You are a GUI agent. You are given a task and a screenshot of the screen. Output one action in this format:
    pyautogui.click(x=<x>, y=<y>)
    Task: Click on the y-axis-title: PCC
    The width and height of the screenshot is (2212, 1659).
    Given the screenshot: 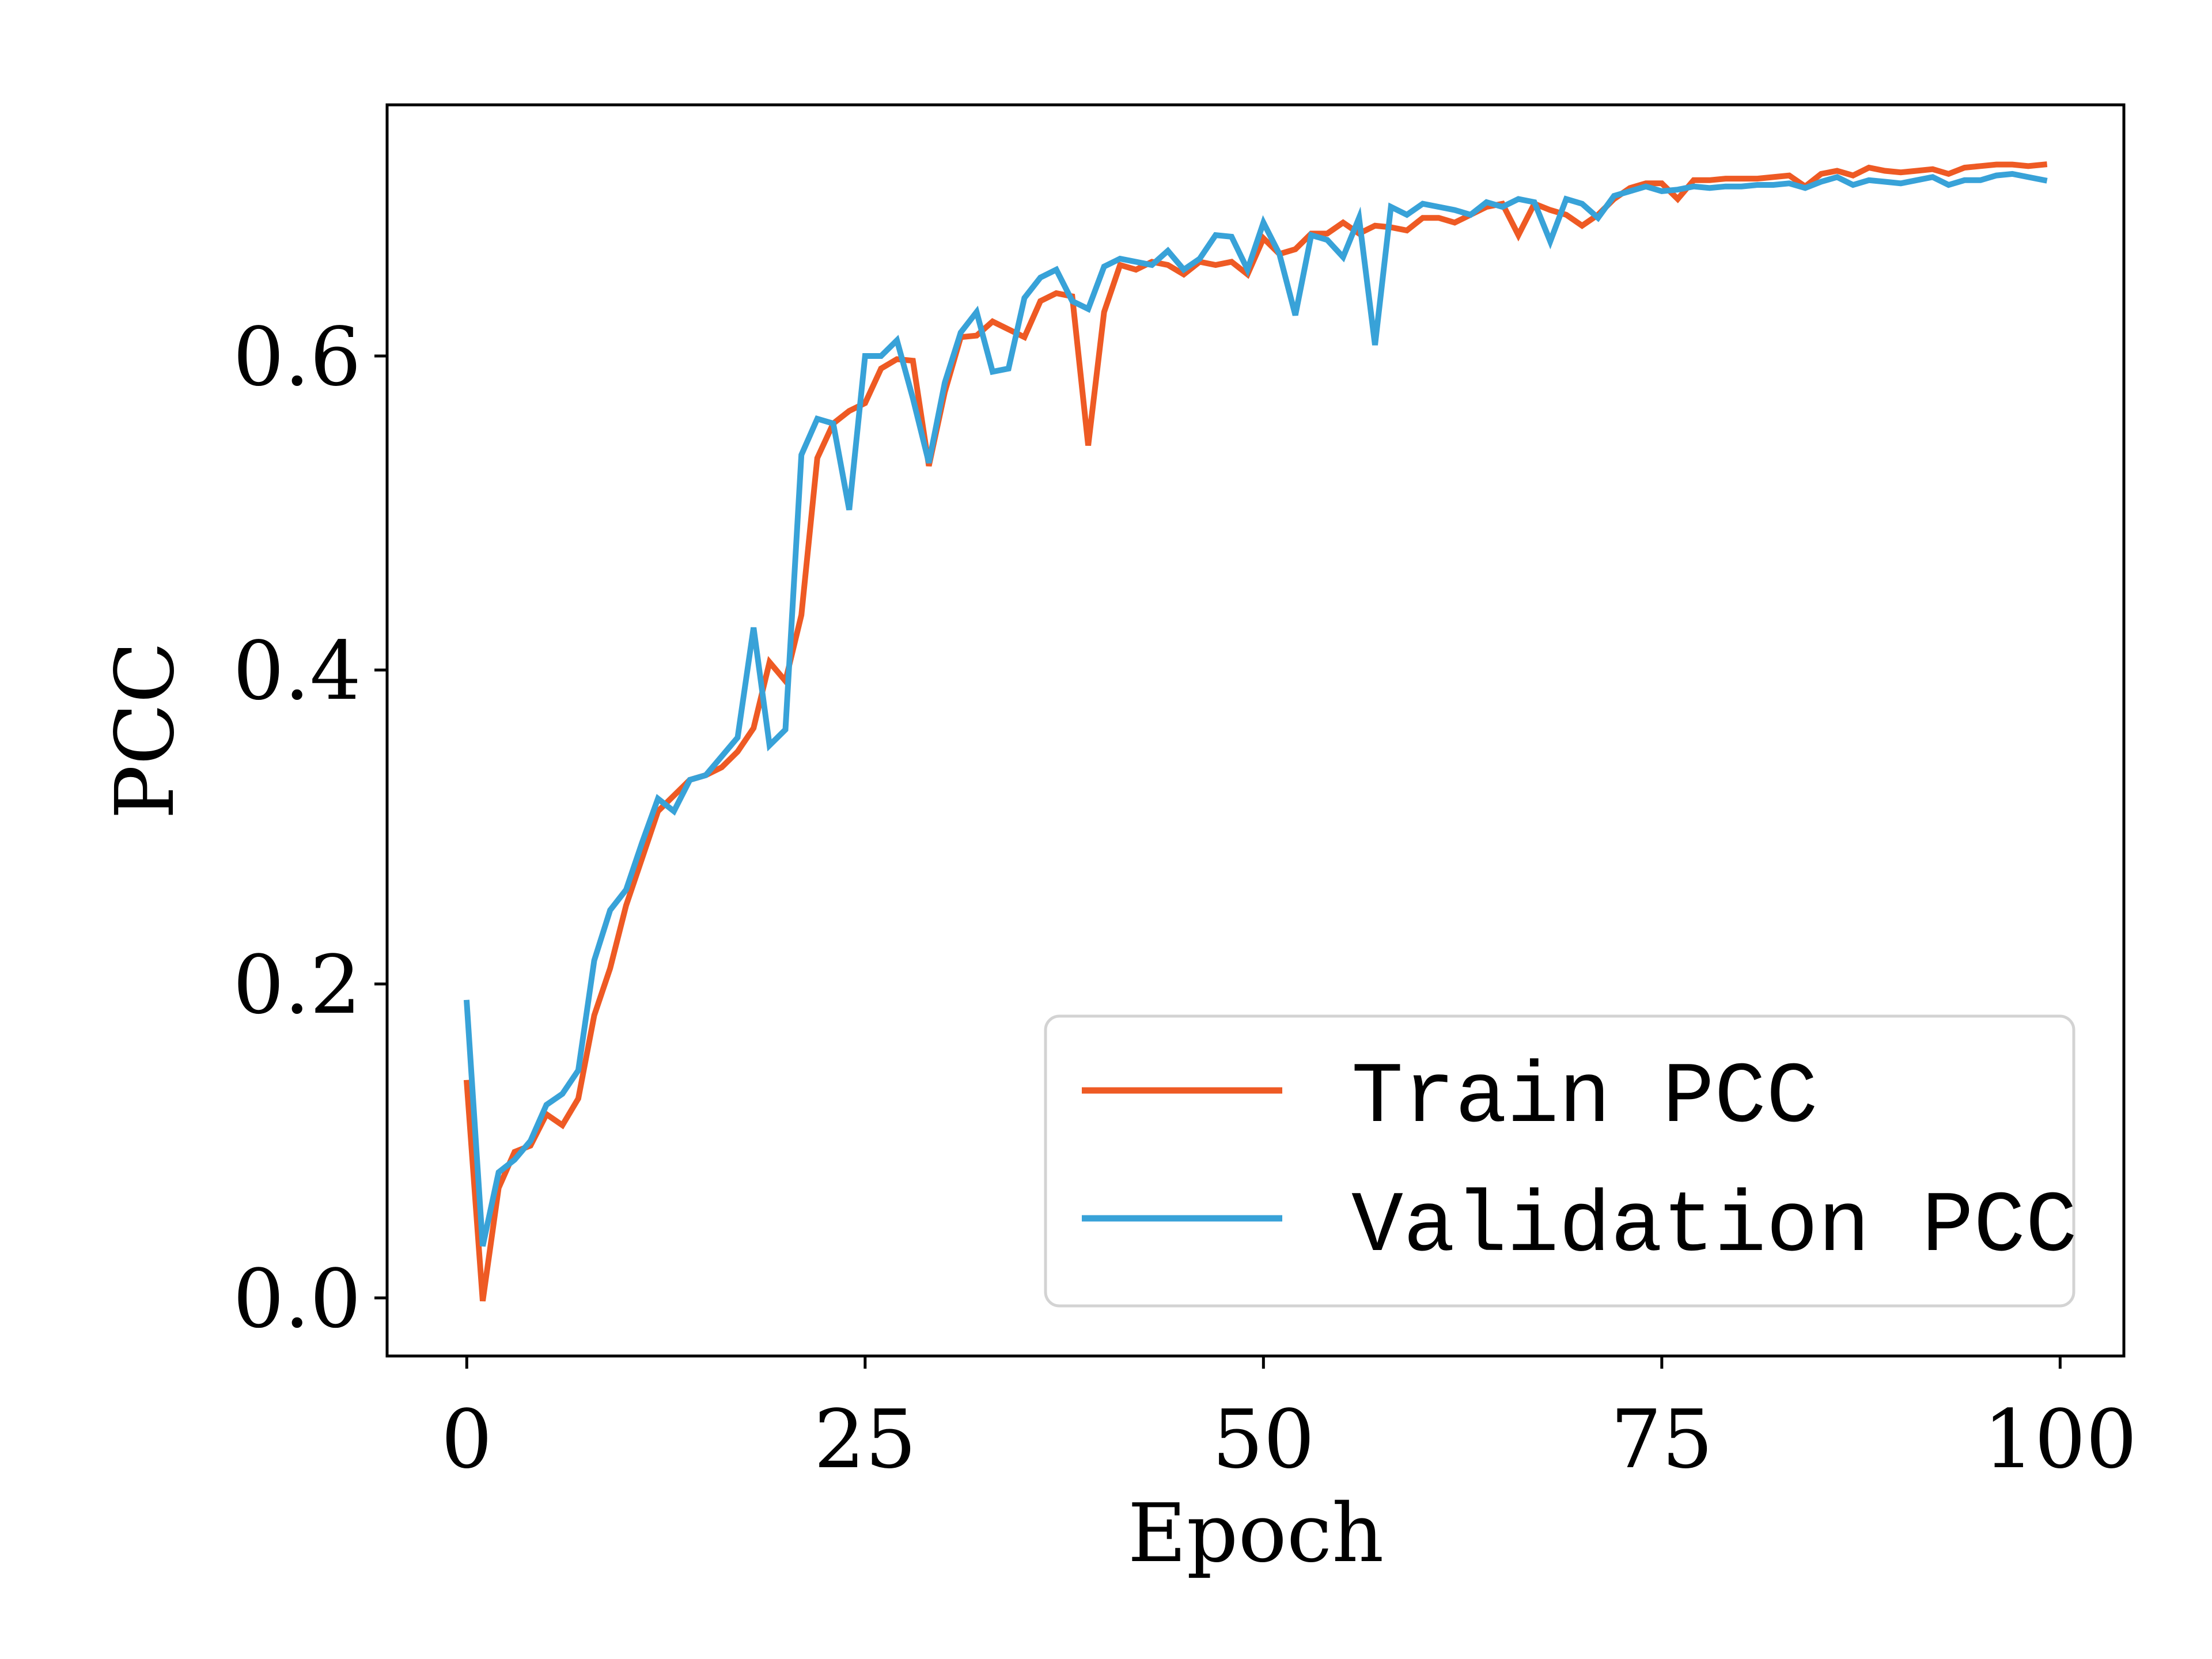 What is the action you would take?
    pyautogui.click(x=145, y=730)
    